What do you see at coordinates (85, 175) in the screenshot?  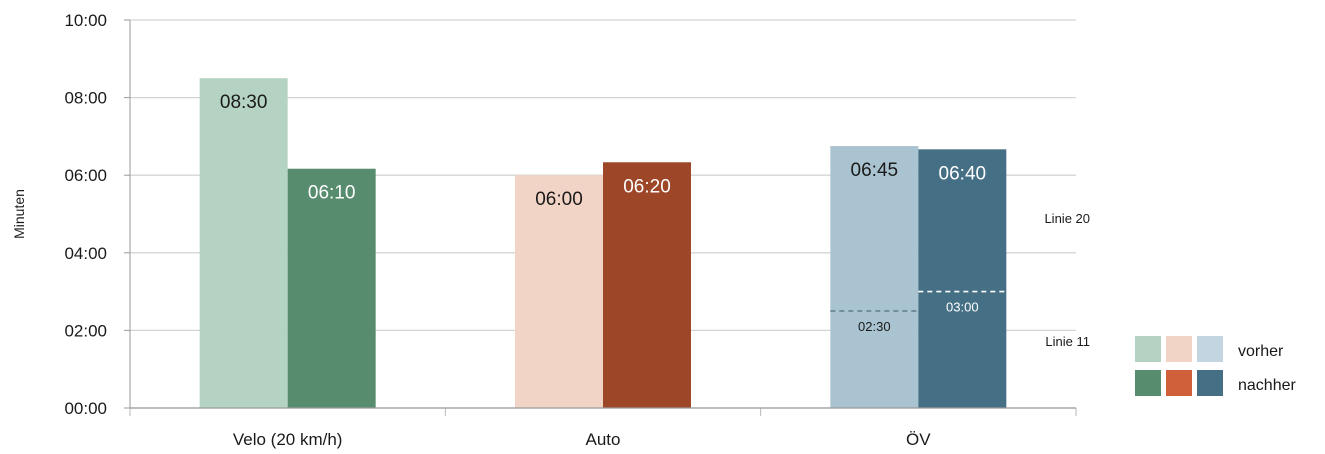 I see `y-tick-label: 06:00` at bounding box center [85, 175].